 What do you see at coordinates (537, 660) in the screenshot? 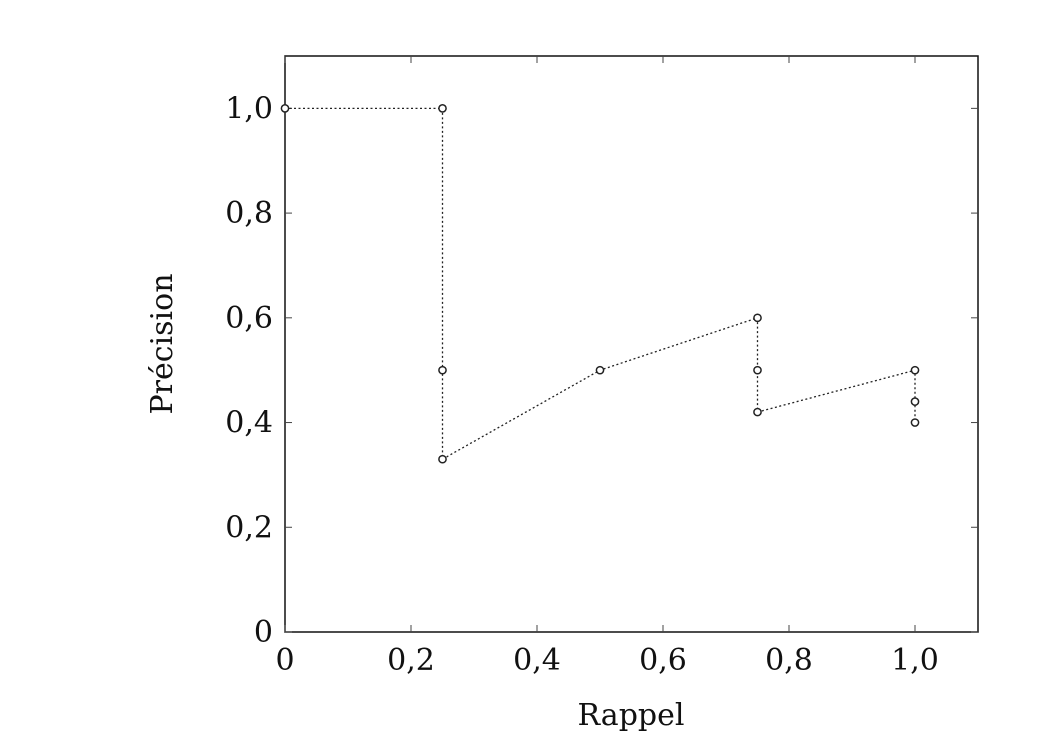
I see `x-tick-label: 0,4` at bounding box center [537, 660].